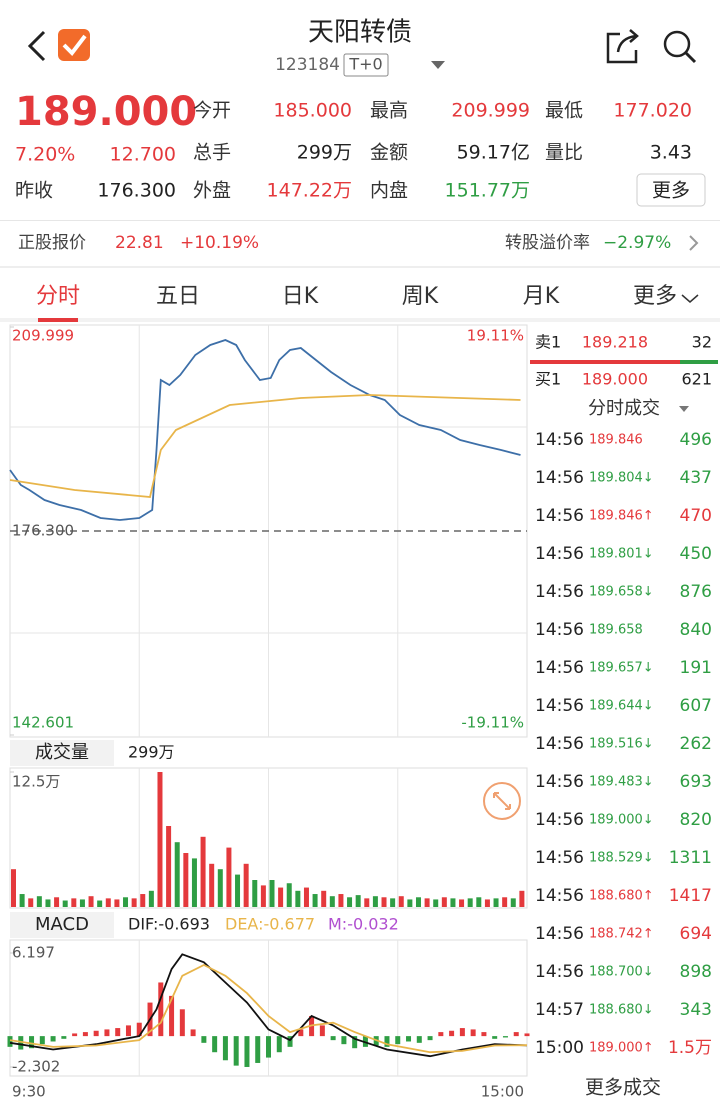 This screenshot has width=720, height=1105. Describe the element at coordinates (616, 630) in the screenshot. I see `trade-price: 189.658` at that location.